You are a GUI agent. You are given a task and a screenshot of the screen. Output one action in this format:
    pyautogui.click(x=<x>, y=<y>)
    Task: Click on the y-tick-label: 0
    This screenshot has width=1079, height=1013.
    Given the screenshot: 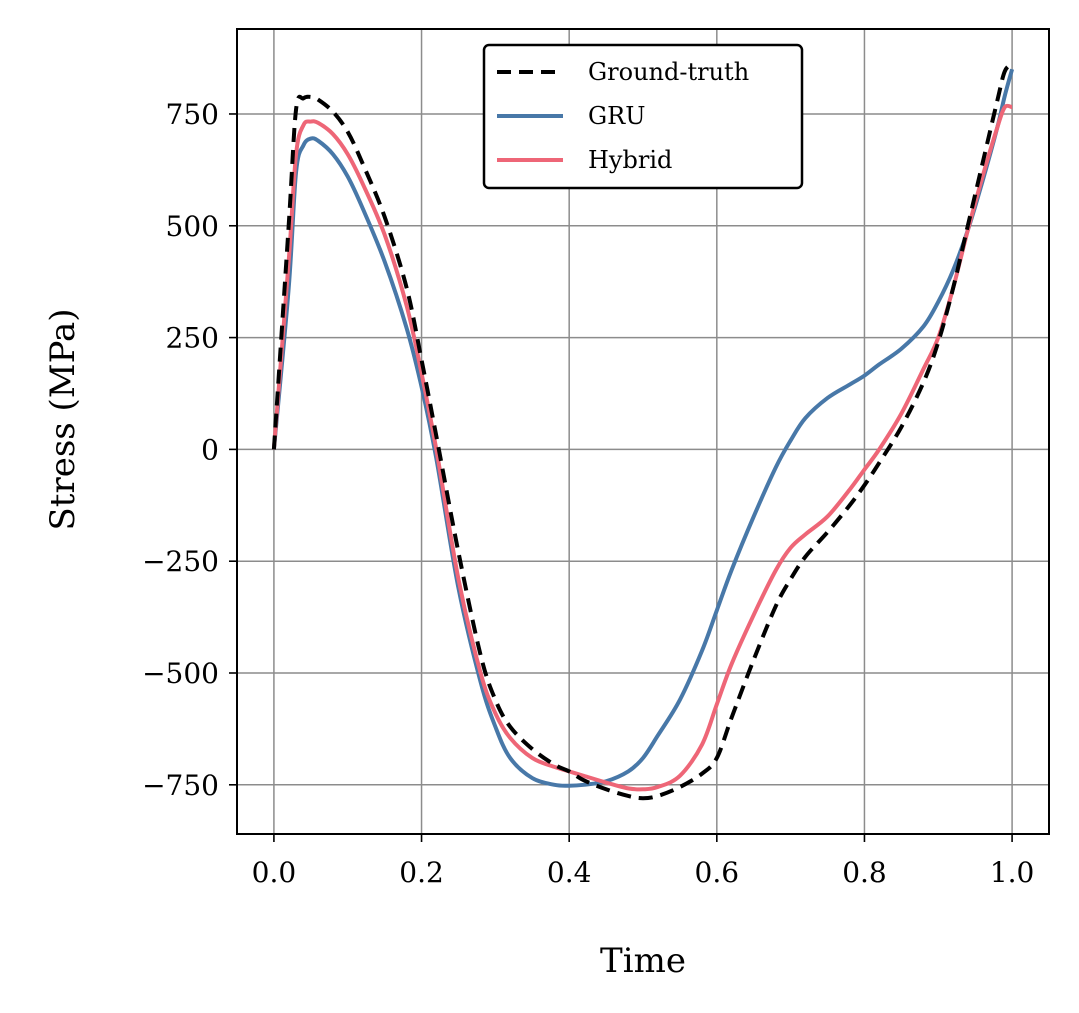 What is the action you would take?
    pyautogui.click(x=210, y=449)
    